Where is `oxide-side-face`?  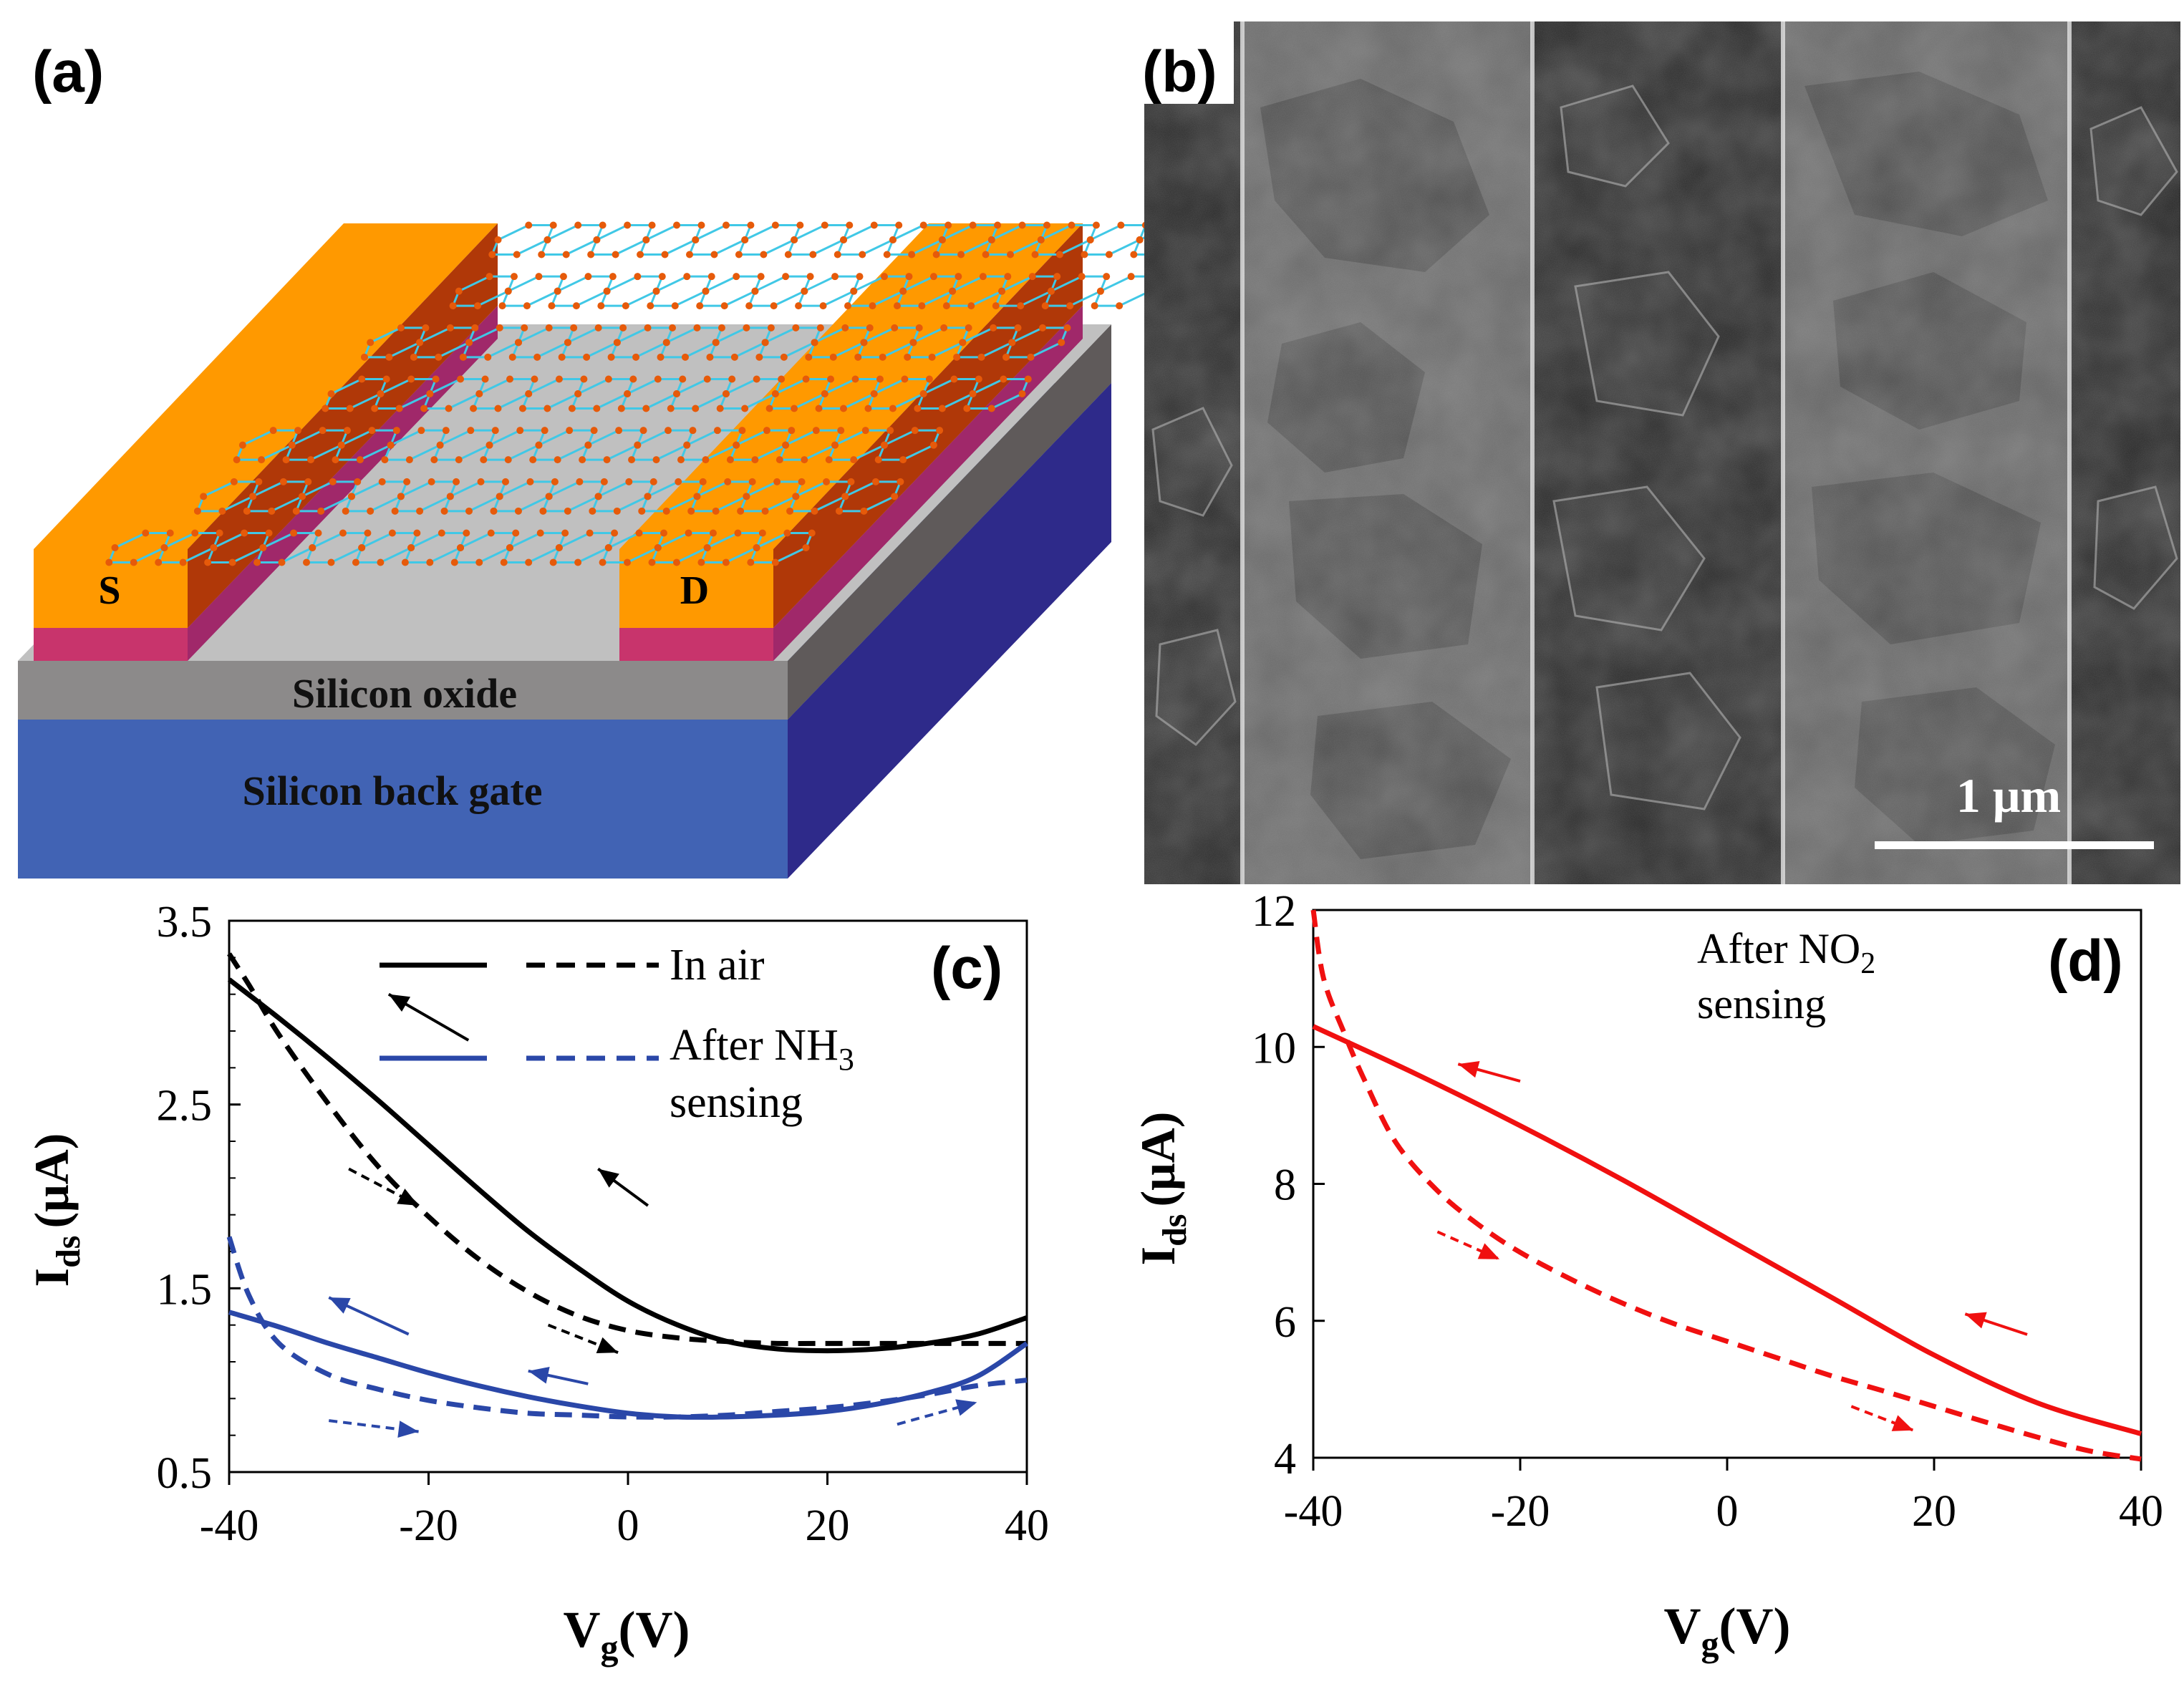
oxide-side-face is located at coordinates (949, 522).